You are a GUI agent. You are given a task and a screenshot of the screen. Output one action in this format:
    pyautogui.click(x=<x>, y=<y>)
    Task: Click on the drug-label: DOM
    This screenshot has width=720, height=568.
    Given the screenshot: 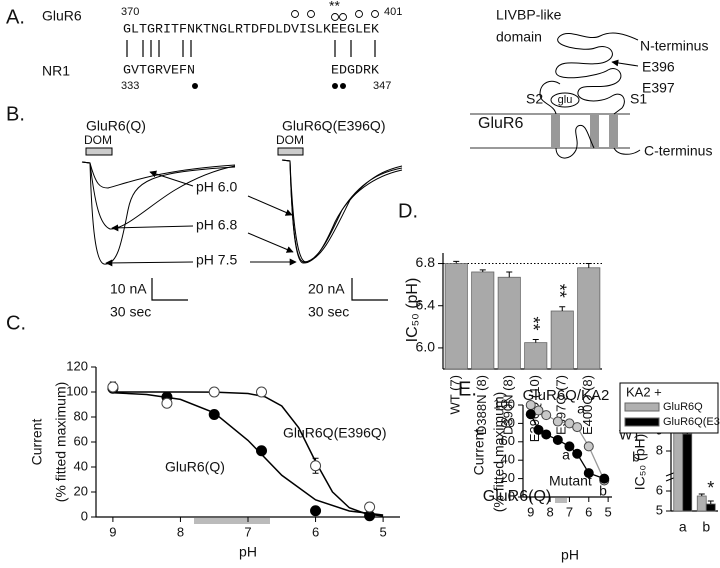 What is the action you would take?
    pyautogui.click(x=98, y=140)
    